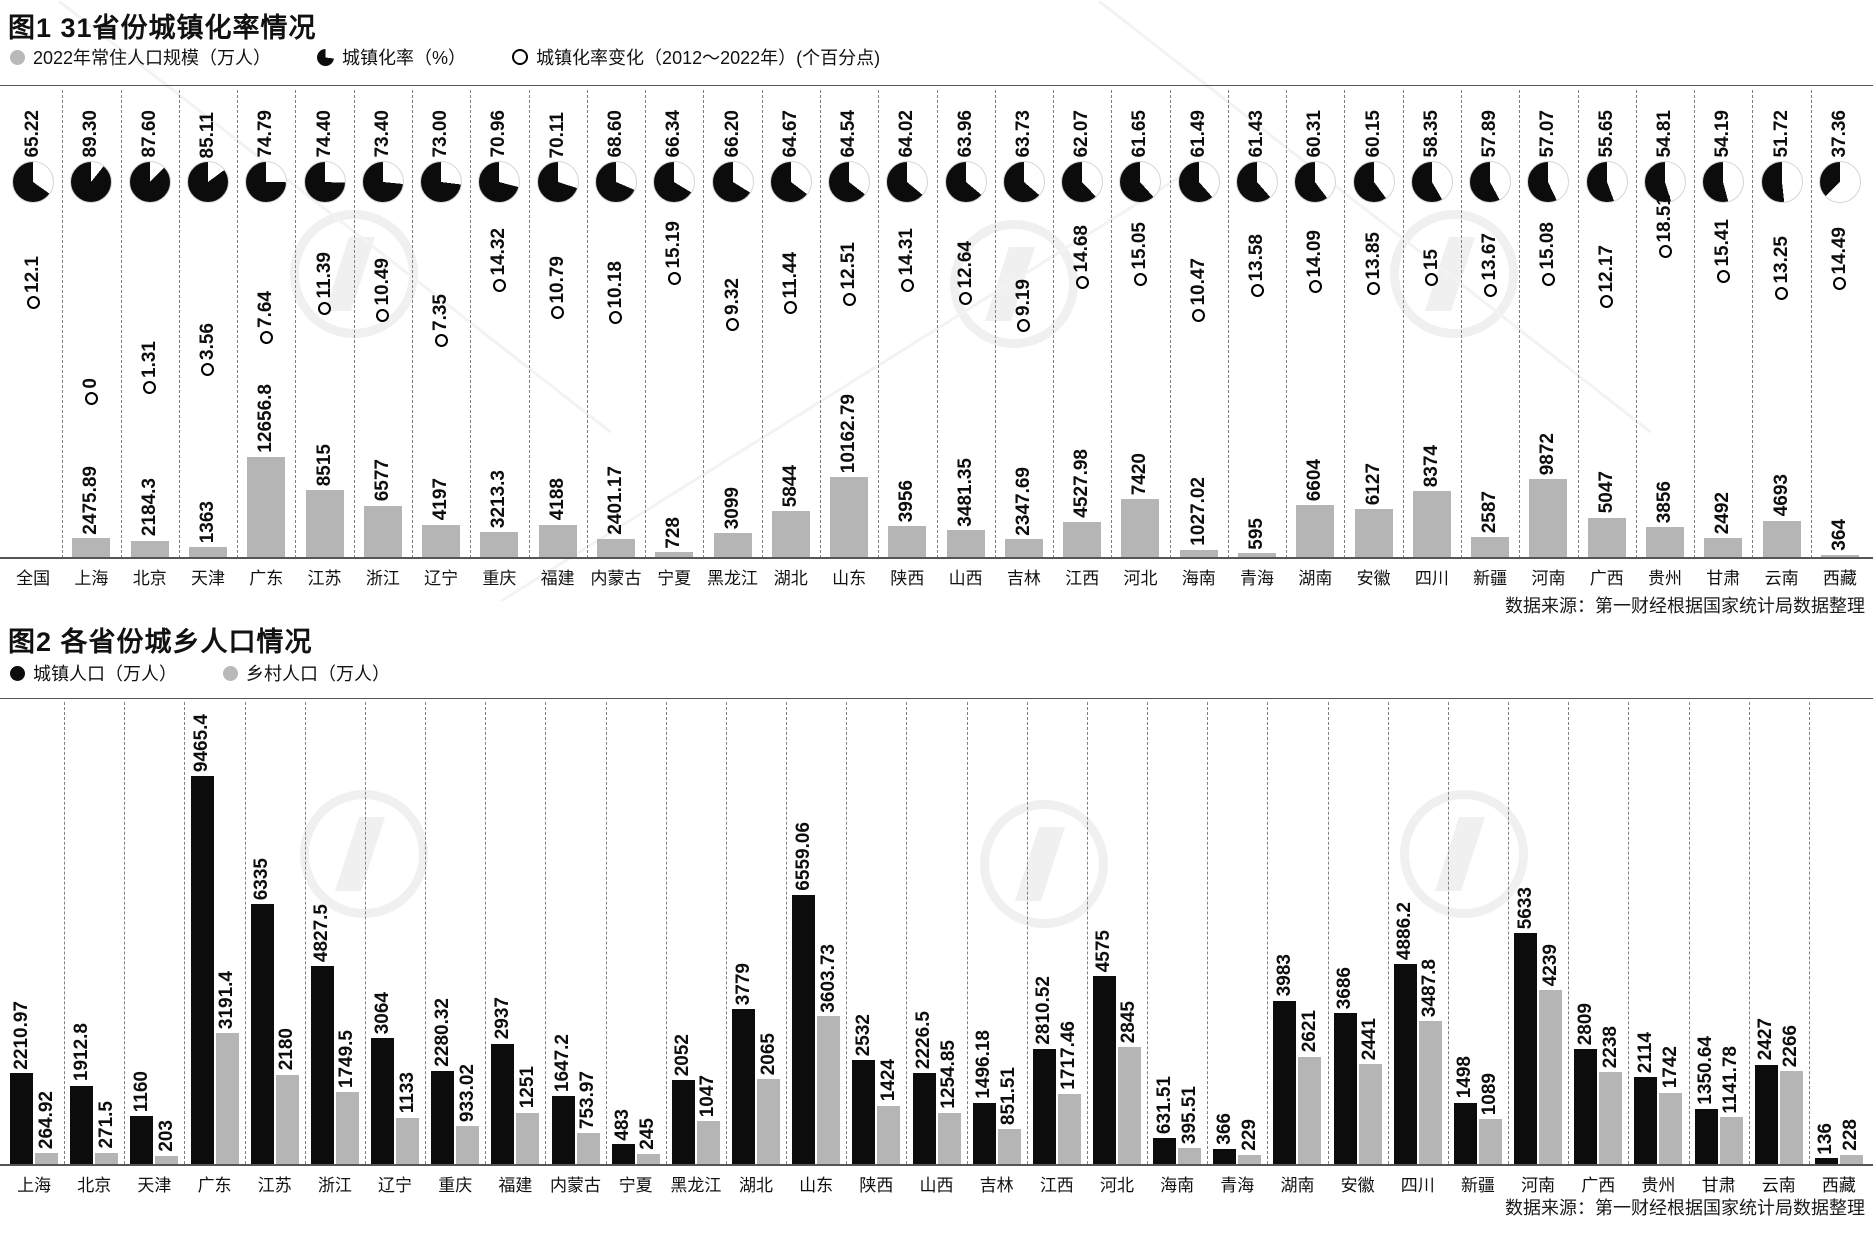  I want to click on population-value-label: 364, so click(1839, 535).